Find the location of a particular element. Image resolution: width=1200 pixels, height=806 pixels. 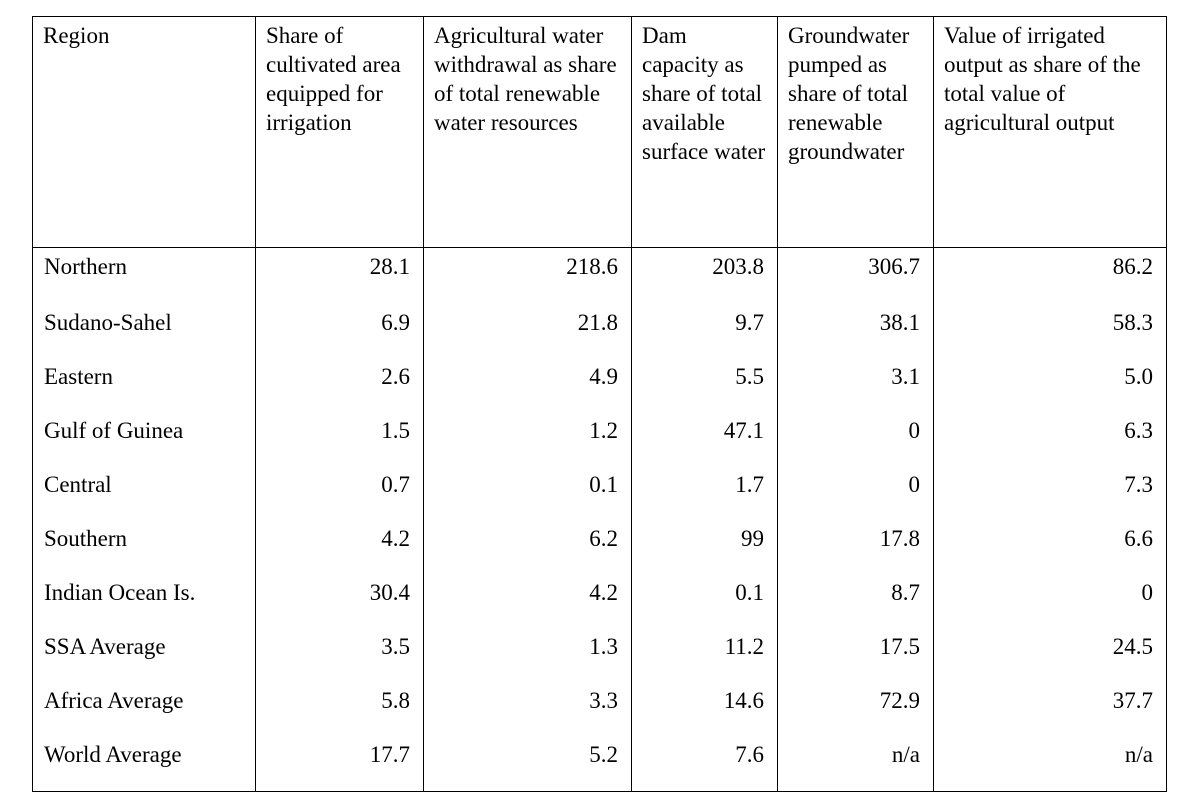

dam-capacity-cell: 11.2 is located at coordinates (704, 652).